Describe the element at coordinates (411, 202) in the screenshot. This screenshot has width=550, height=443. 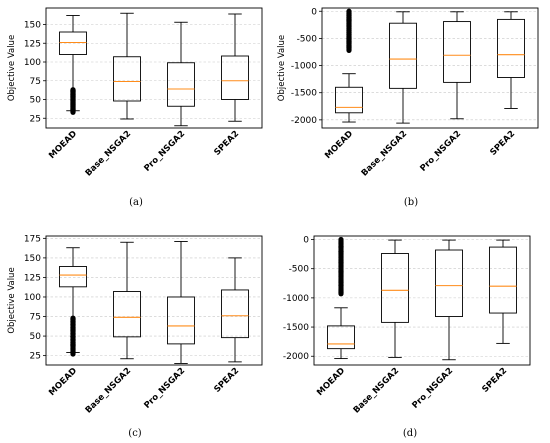
I see `panel-caption: (b)` at that location.